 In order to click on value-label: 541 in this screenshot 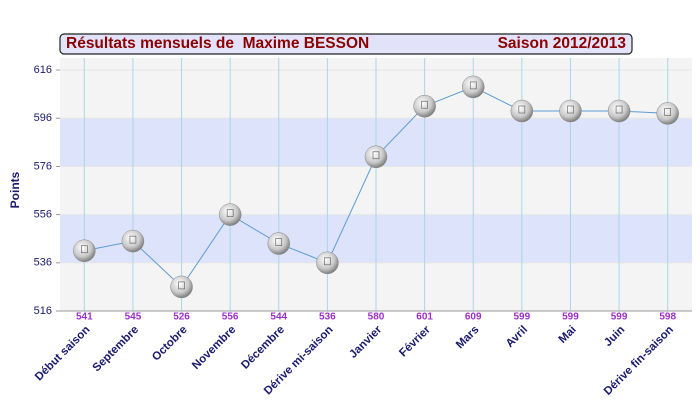, I will do `click(84, 317)`.